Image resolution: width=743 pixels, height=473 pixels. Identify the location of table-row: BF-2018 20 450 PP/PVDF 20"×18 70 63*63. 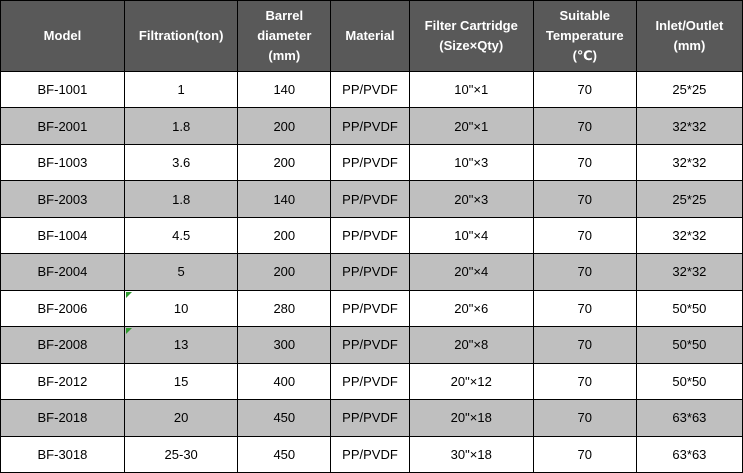
(371, 418).